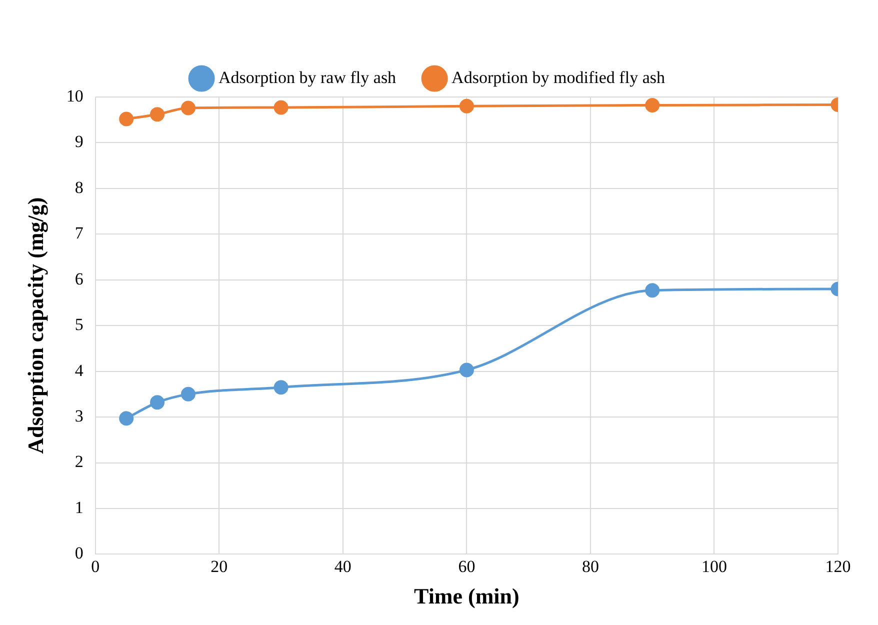 This screenshot has width=878, height=625. Describe the element at coordinates (79, 370) in the screenshot. I see `y-tick-label: 4` at that location.